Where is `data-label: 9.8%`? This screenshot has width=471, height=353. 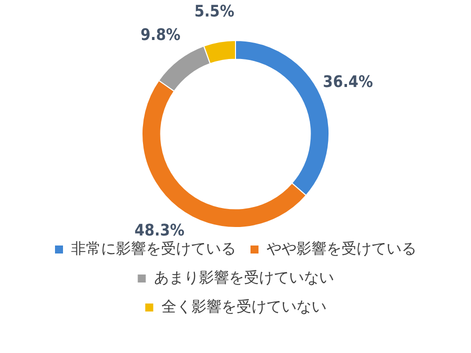 data-label: 9.8% is located at coordinates (160, 34).